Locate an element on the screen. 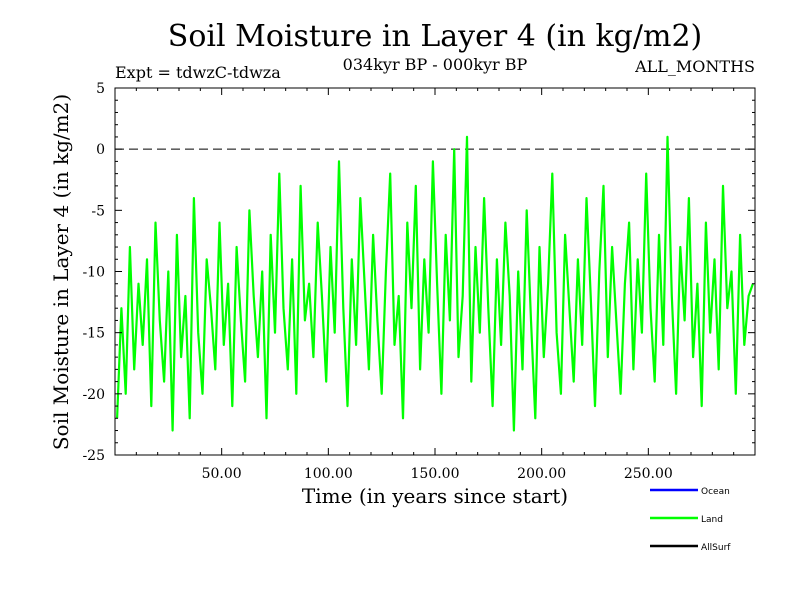 The image size is (800, 600). y-axis-label: Soil Moisture in Layer 4 (in kg/m2) is located at coordinates (61, 272).